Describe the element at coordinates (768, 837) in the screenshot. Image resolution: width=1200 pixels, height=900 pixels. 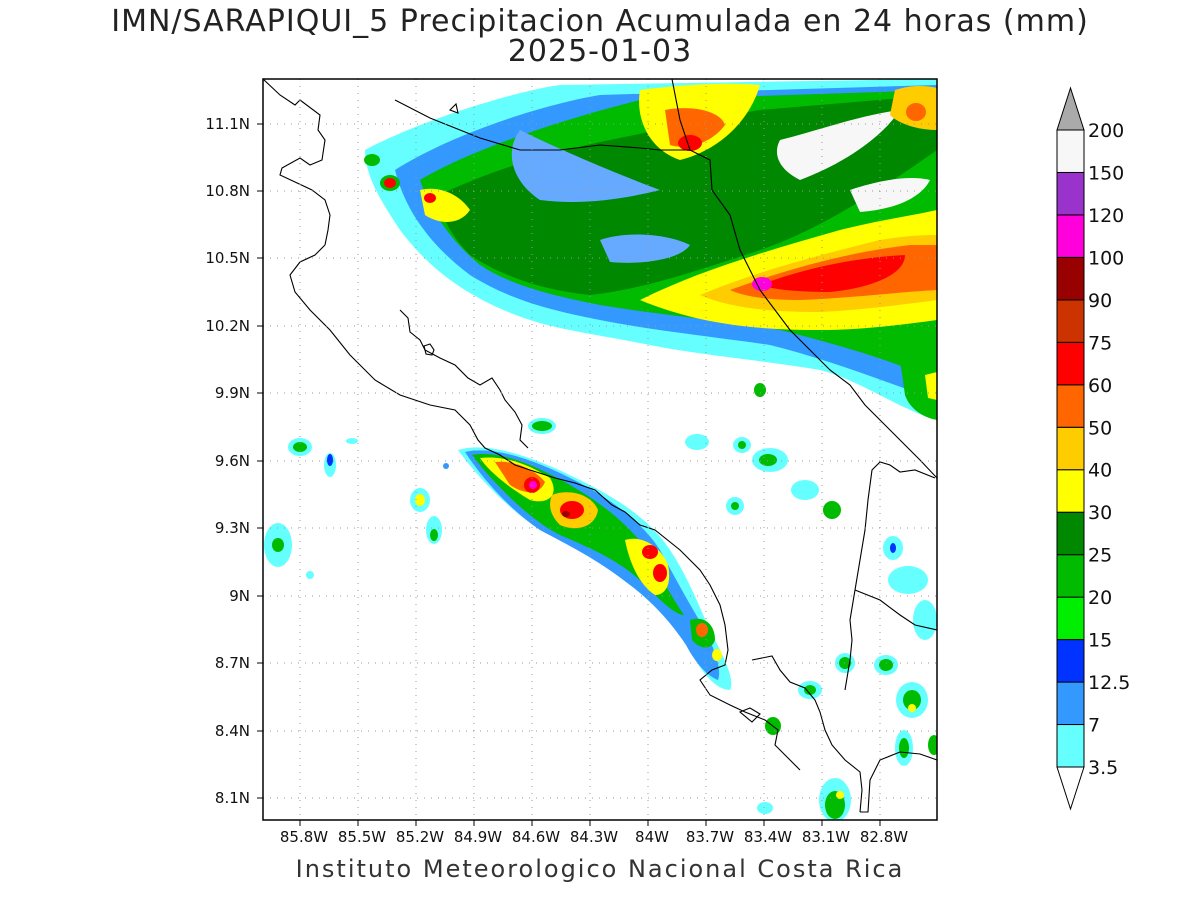
I see `lon-tick-label: 83.4W` at that location.